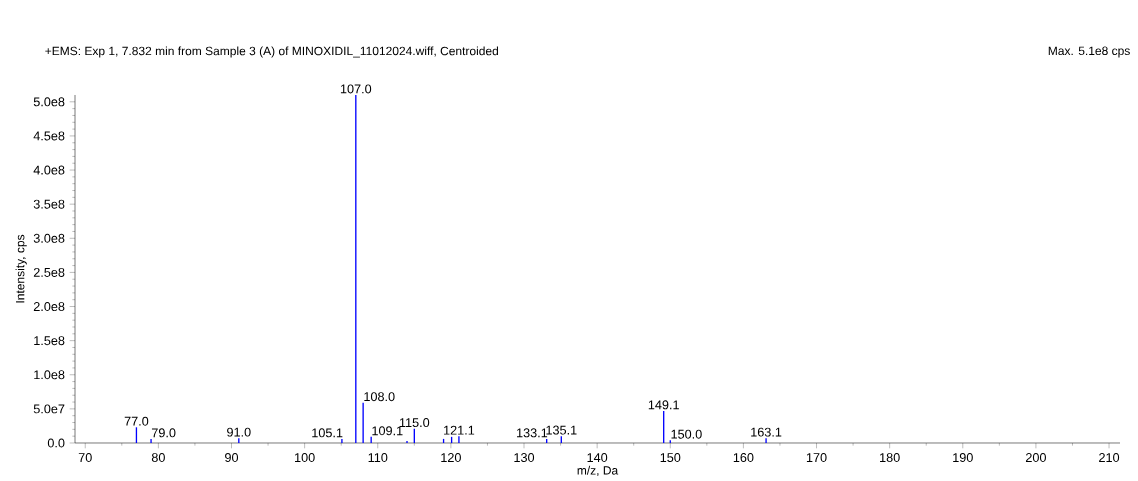 The image size is (1138, 481). What do you see at coordinates (524, 458) in the screenshot?
I see `x-tick-label: 130` at bounding box center [524, 458].